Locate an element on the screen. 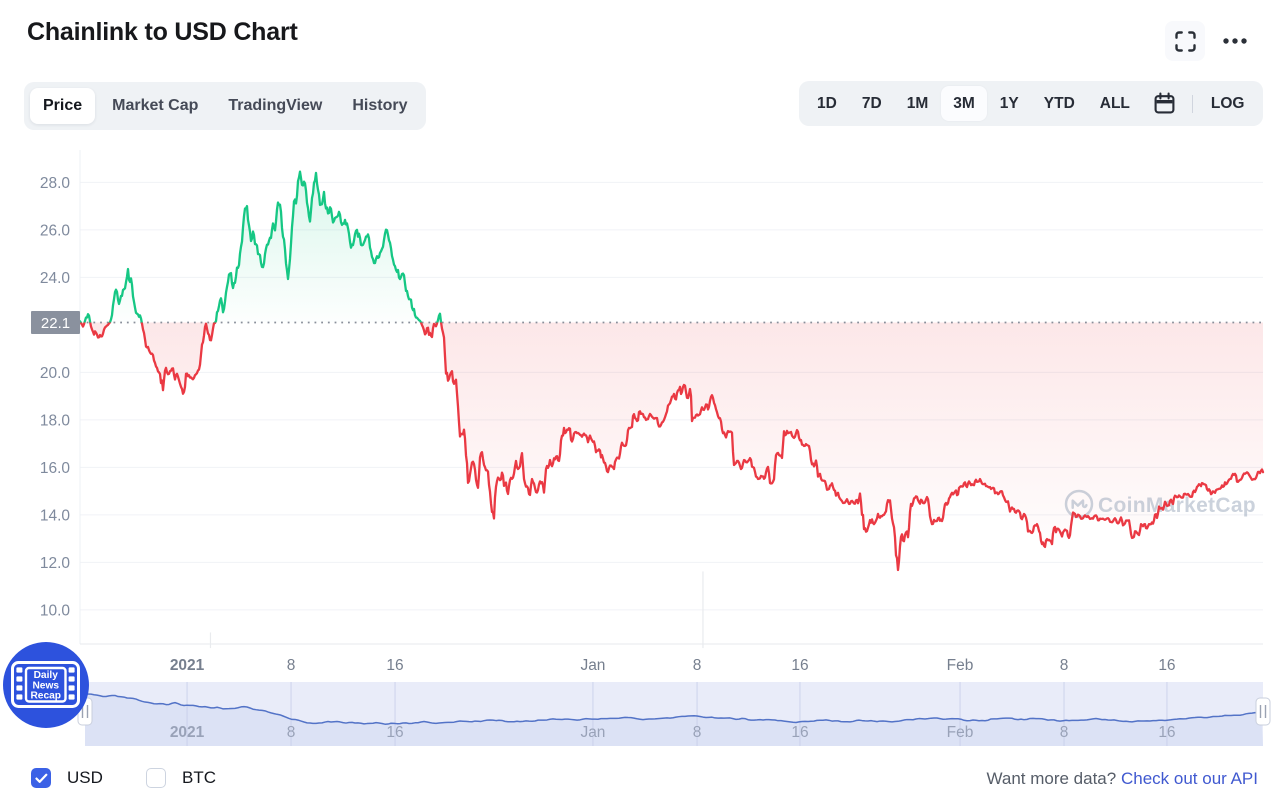 The image size is (1280, 800). coinmarketcap-watermark: CoinMarketCap is located at coordinates (1160, 504).